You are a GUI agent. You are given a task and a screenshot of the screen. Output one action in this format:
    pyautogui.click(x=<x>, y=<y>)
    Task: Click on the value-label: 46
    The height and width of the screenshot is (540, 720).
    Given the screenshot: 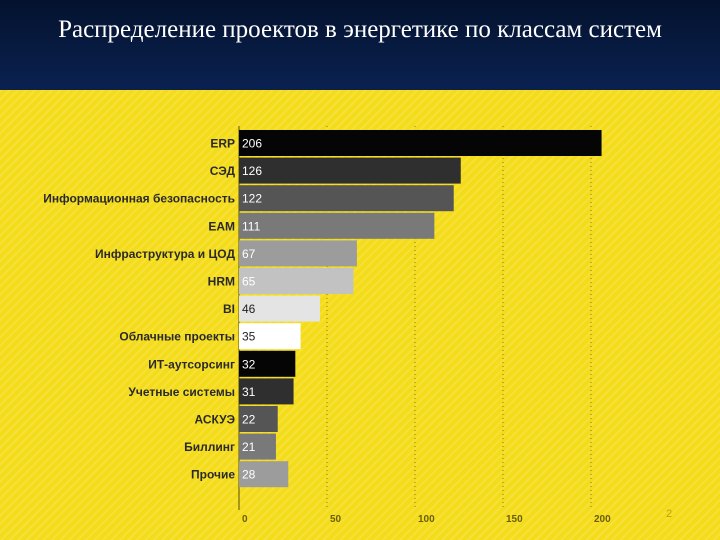 What is the action you would take?
    pyautogui.click(x=249, y=309)
    